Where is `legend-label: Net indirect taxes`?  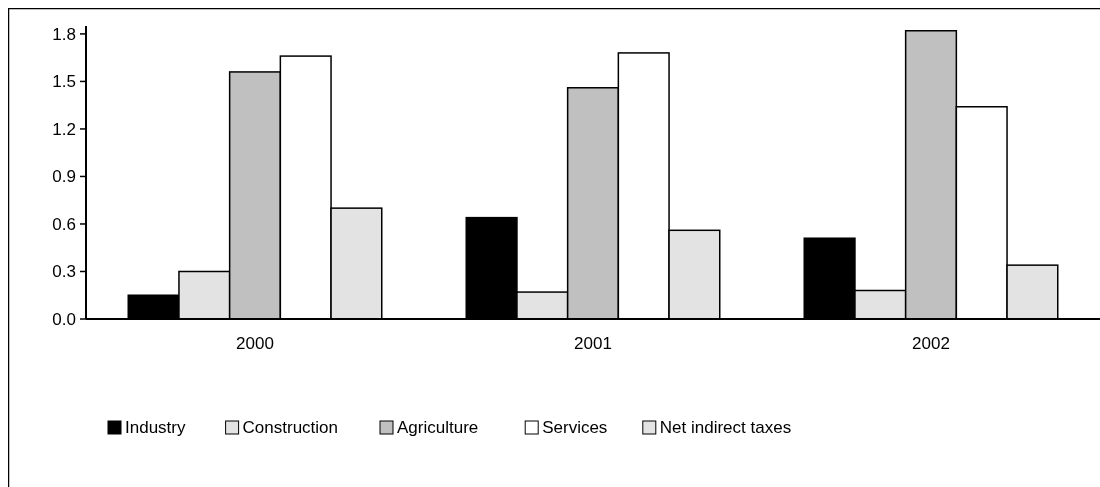 legend-label: Net indirect taxes is located at coordinates (725, 427).